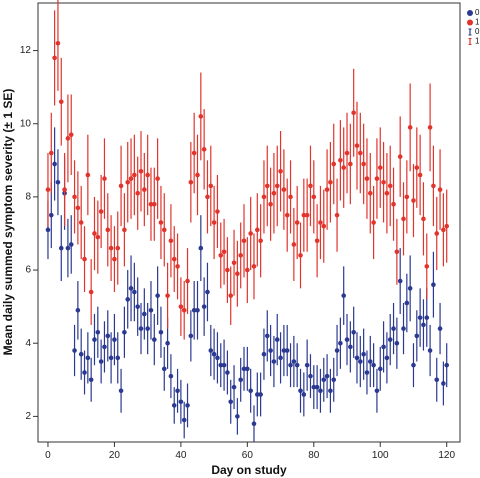  Describe the element at coordinates (28, 270) in the screenshot. I see `y-tick-label: 6` at that location.